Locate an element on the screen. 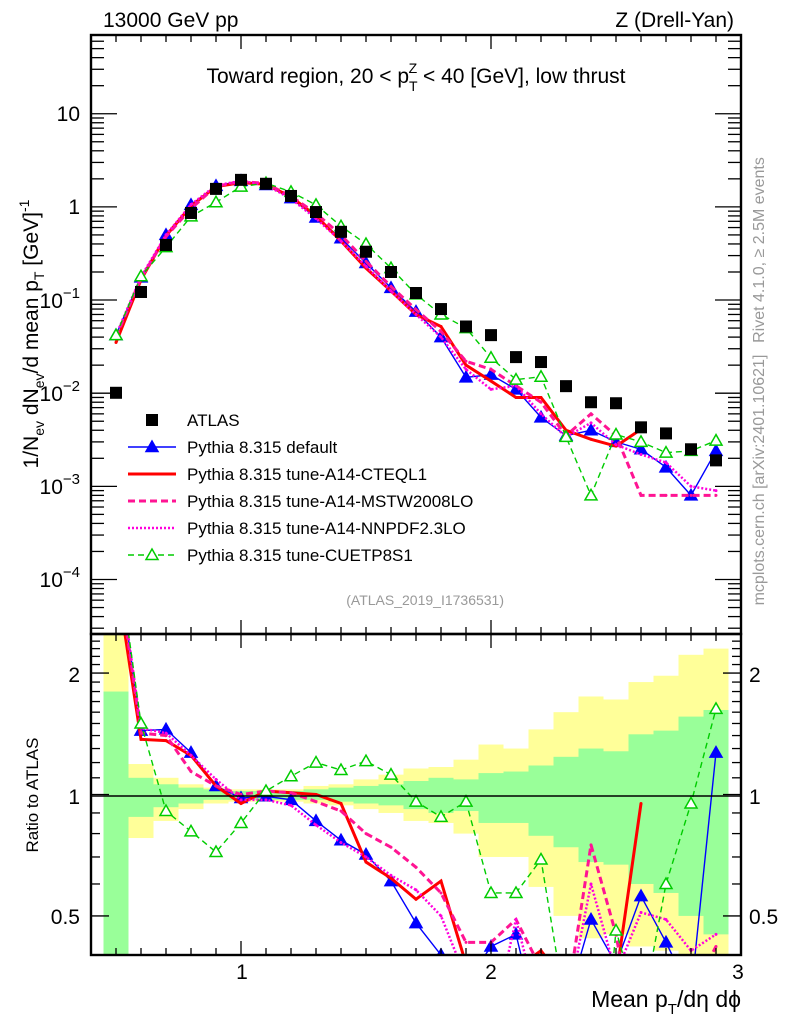 The height and width of the screenshot is (1024, 786). main-y-axis-title: 1/Nev dNev/d mean pT [GeV]-1 is located at coordinates (31, 333).